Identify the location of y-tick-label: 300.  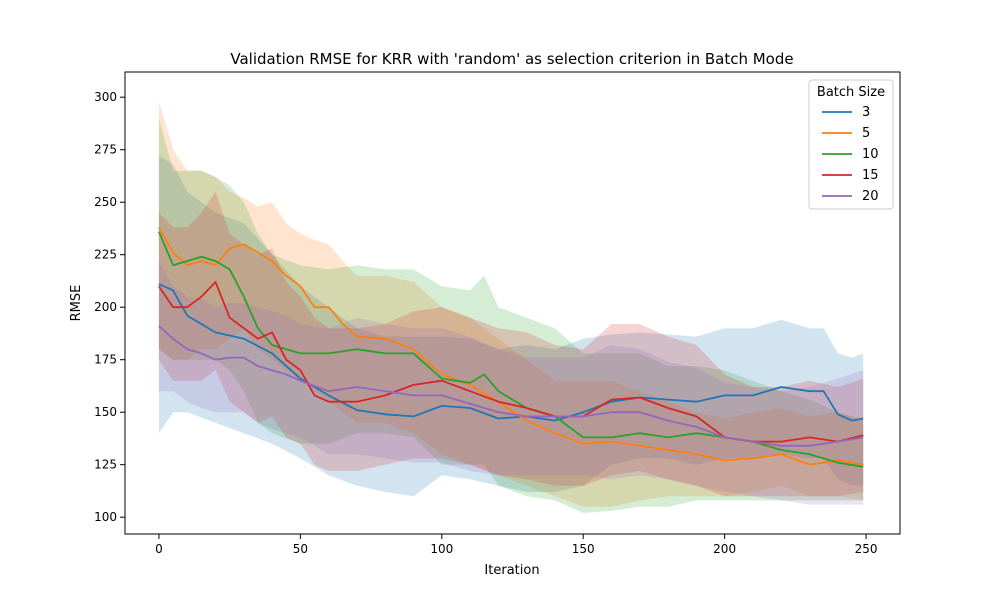
(105, 97).